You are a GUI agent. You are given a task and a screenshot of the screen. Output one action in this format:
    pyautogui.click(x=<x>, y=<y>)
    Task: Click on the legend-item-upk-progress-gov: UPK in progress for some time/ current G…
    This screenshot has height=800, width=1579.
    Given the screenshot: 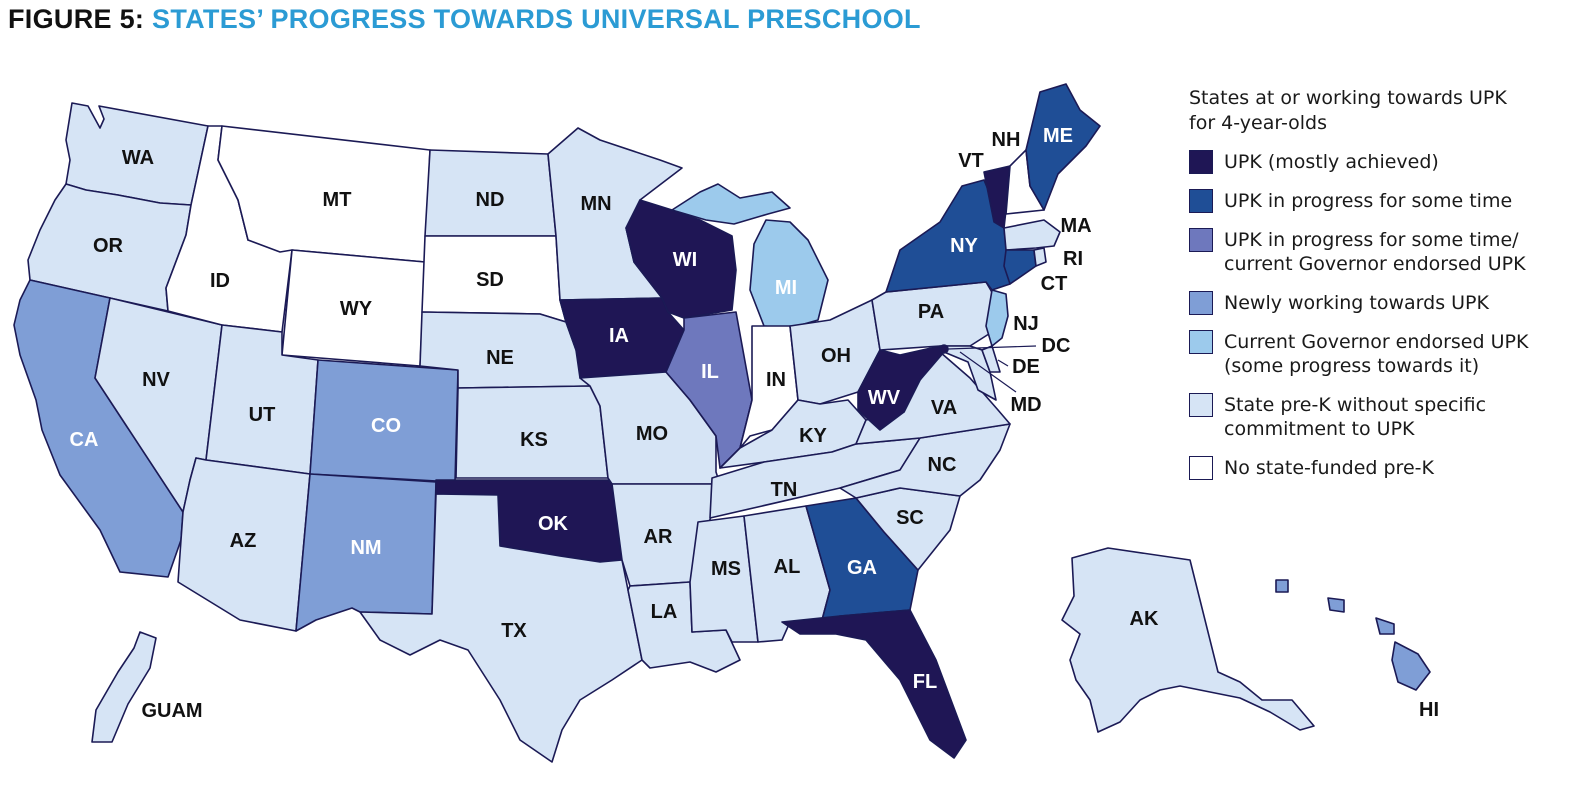 What is the action you would take?
    pyautogui.click(x=1381, y=252)
    